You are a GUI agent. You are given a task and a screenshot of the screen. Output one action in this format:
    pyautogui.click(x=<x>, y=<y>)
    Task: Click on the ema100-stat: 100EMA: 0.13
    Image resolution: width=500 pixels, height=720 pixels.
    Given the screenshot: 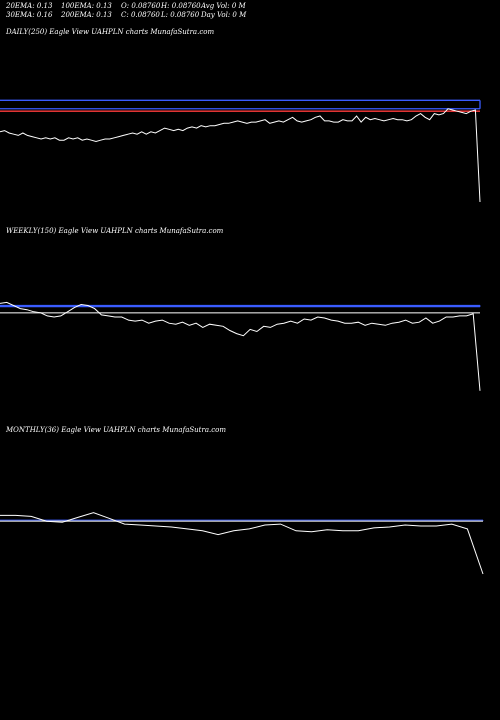 What is the action you would take?
    pyautogui.click(x=86, y=6)
    